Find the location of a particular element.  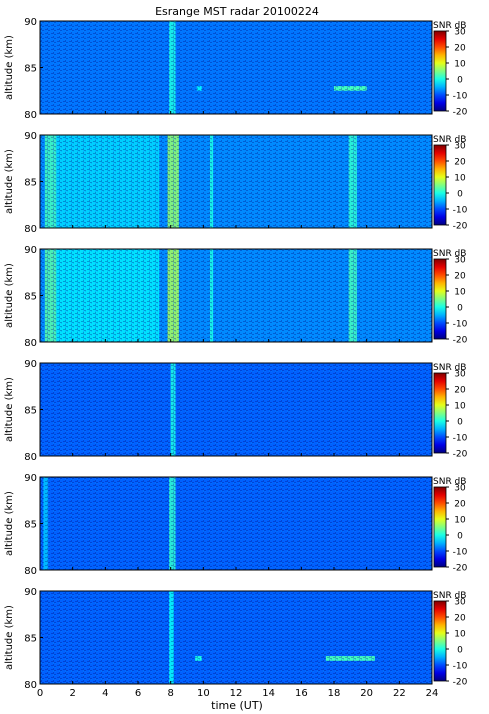

x-tick-label: 24 is located at coordinates (432, 693).